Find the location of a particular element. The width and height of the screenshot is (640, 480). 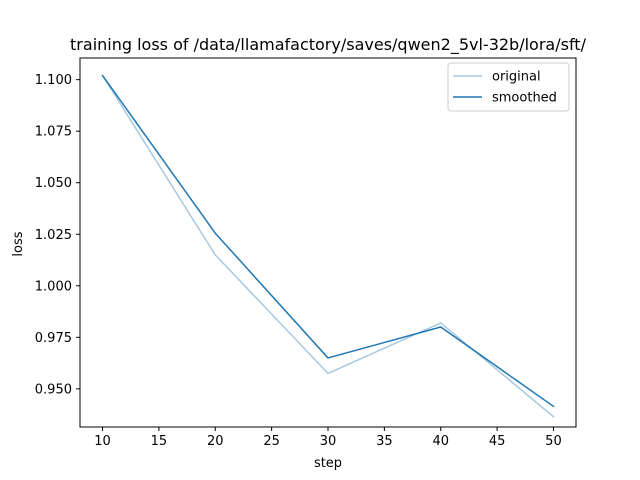

y-tick-label: 0.950 is located at coordinates (53, 389).